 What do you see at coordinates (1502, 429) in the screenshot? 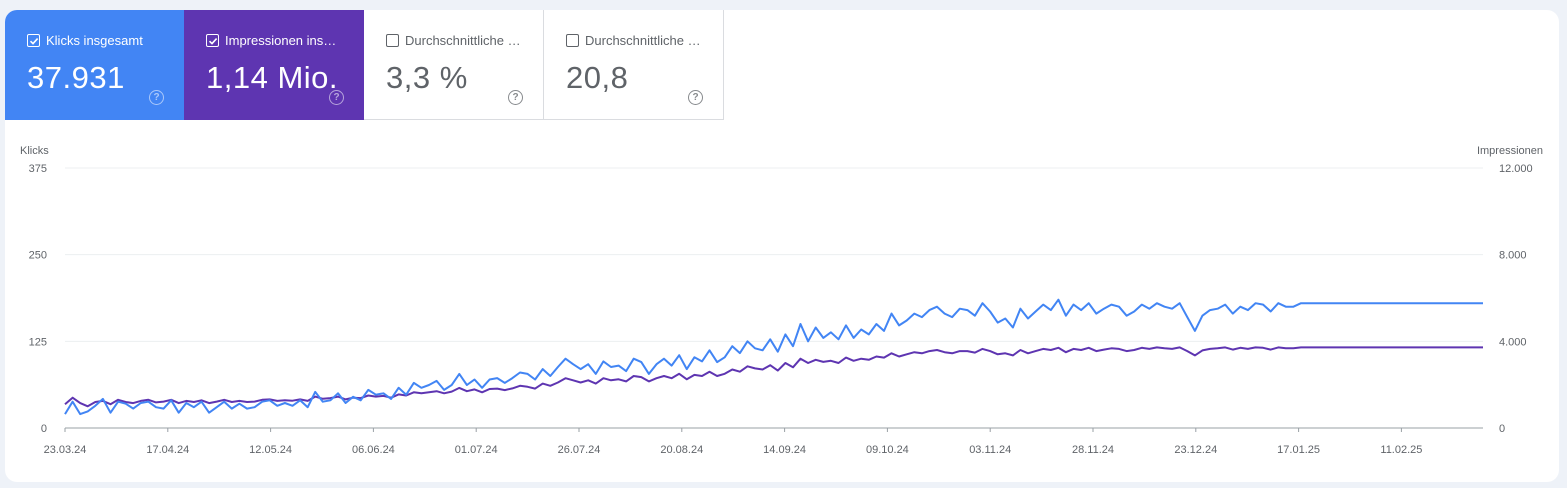
I see `y-tick-label-right: 0` at bounding box center [1502, 429].